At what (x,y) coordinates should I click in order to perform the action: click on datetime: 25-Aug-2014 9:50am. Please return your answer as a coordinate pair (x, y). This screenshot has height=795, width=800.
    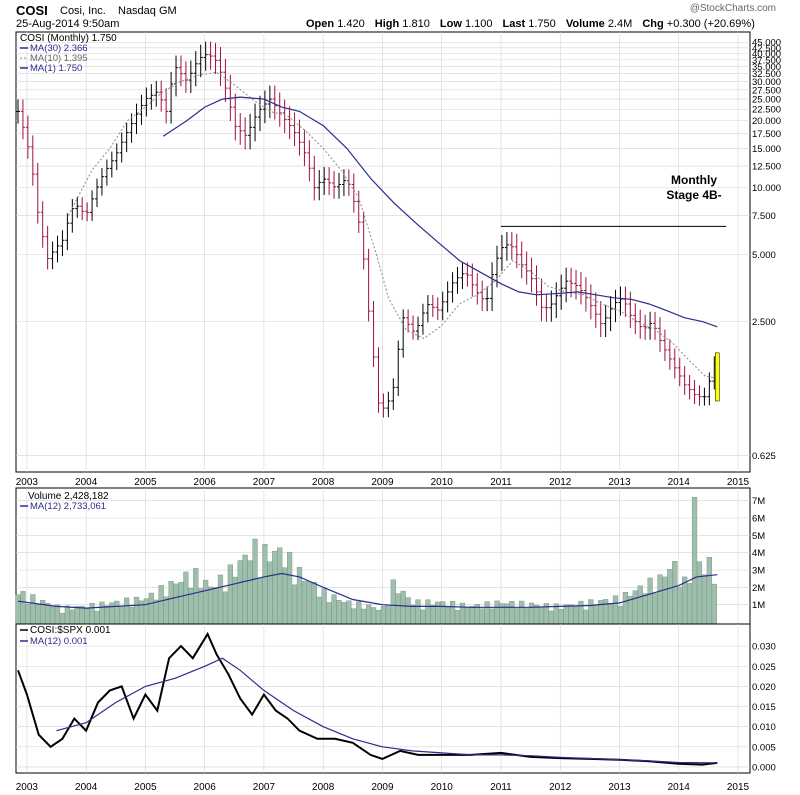
    Looking at the image, I should click on (68, 24).